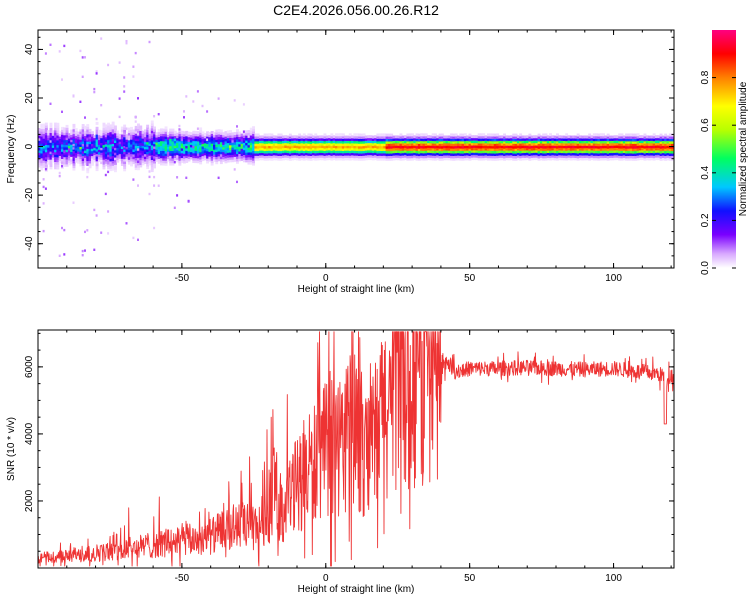 The image size is (750, 600). I want to click on x-tick-label: 100, so click(613, 578).